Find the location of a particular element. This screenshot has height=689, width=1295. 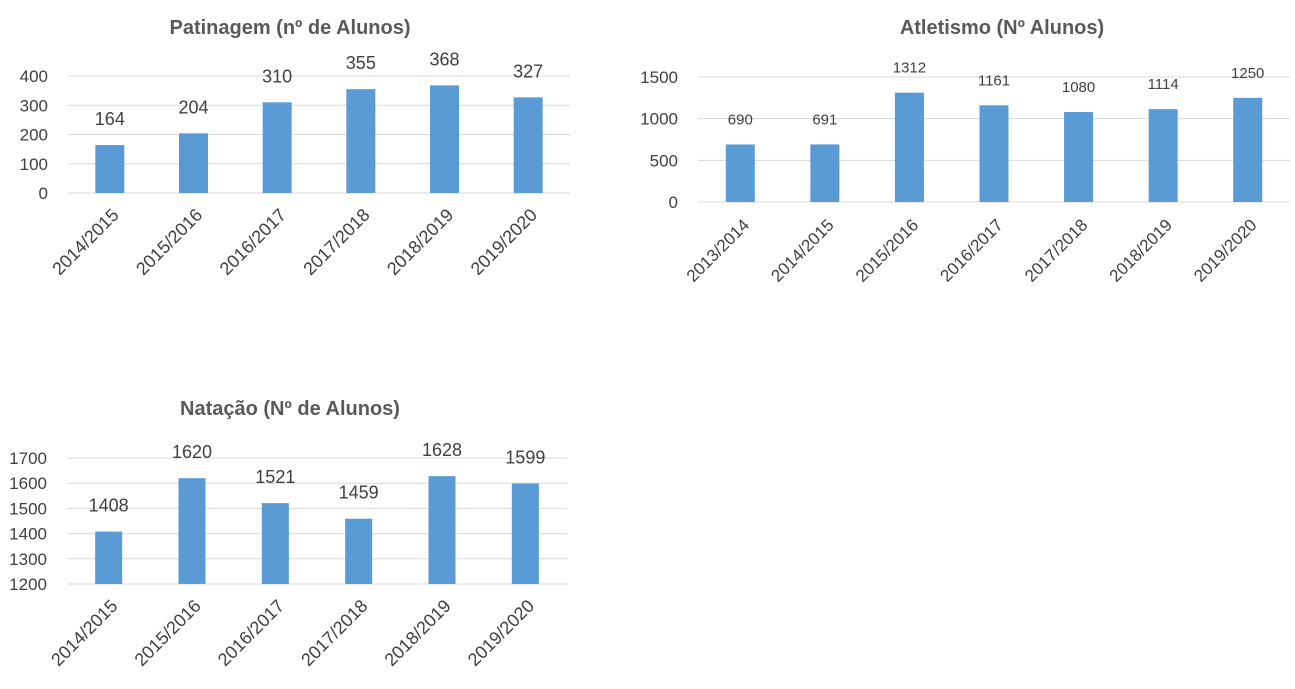

chart-title: Natação (Nº de Alunos) is located at coordinates (290, 409).